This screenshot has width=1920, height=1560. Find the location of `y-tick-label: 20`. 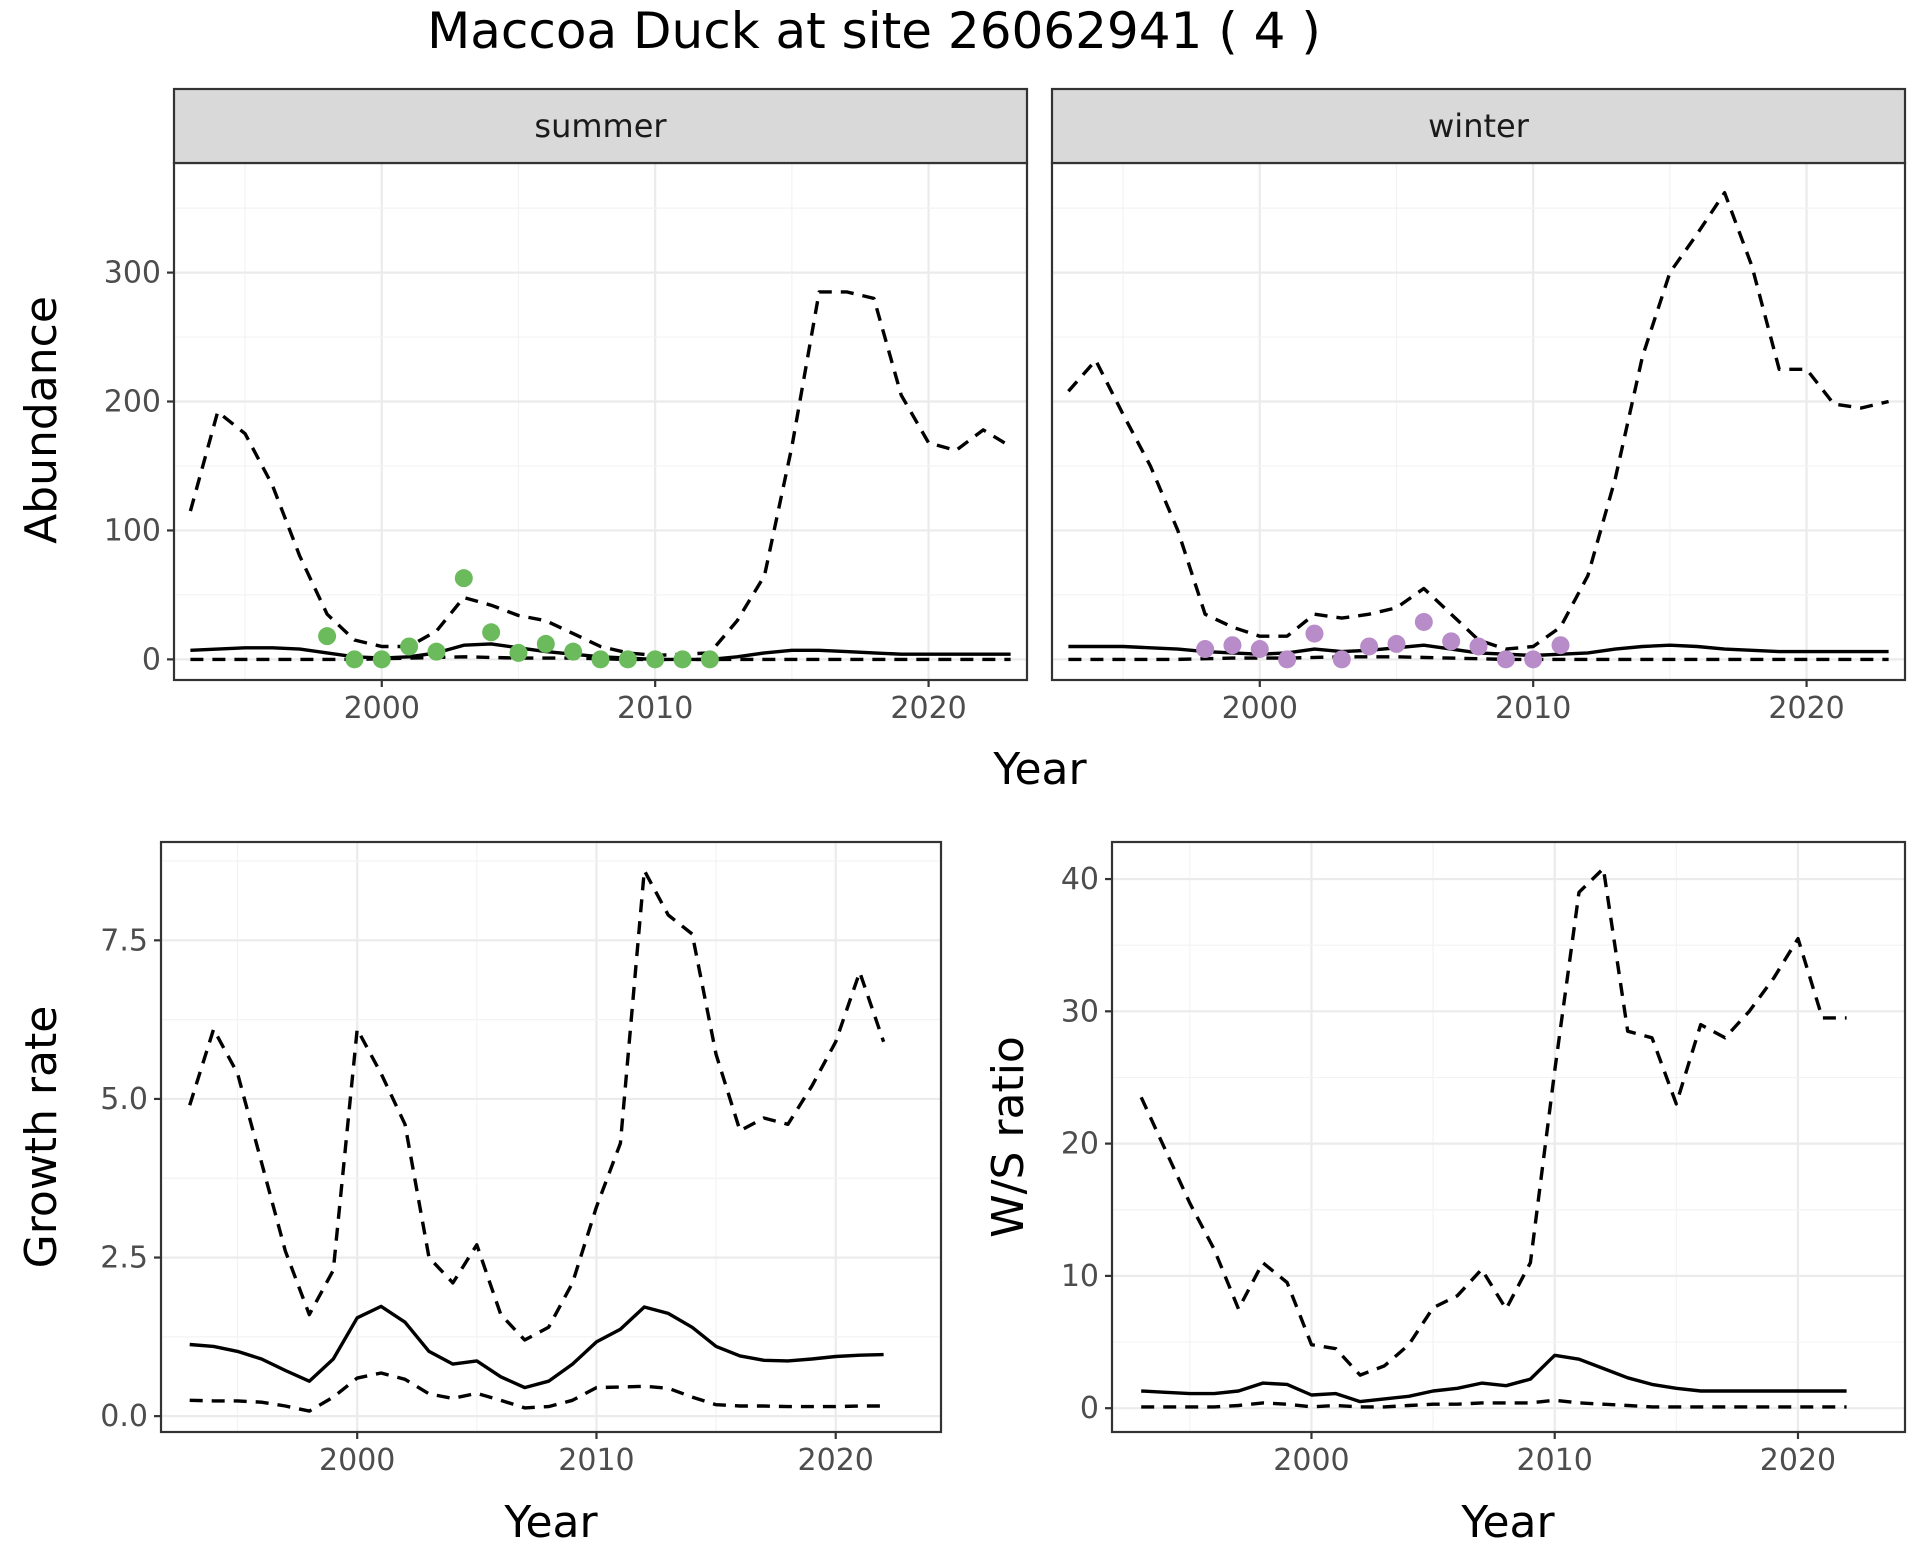

y-tick-label: 20 is located at coordinates (1080, 1144).